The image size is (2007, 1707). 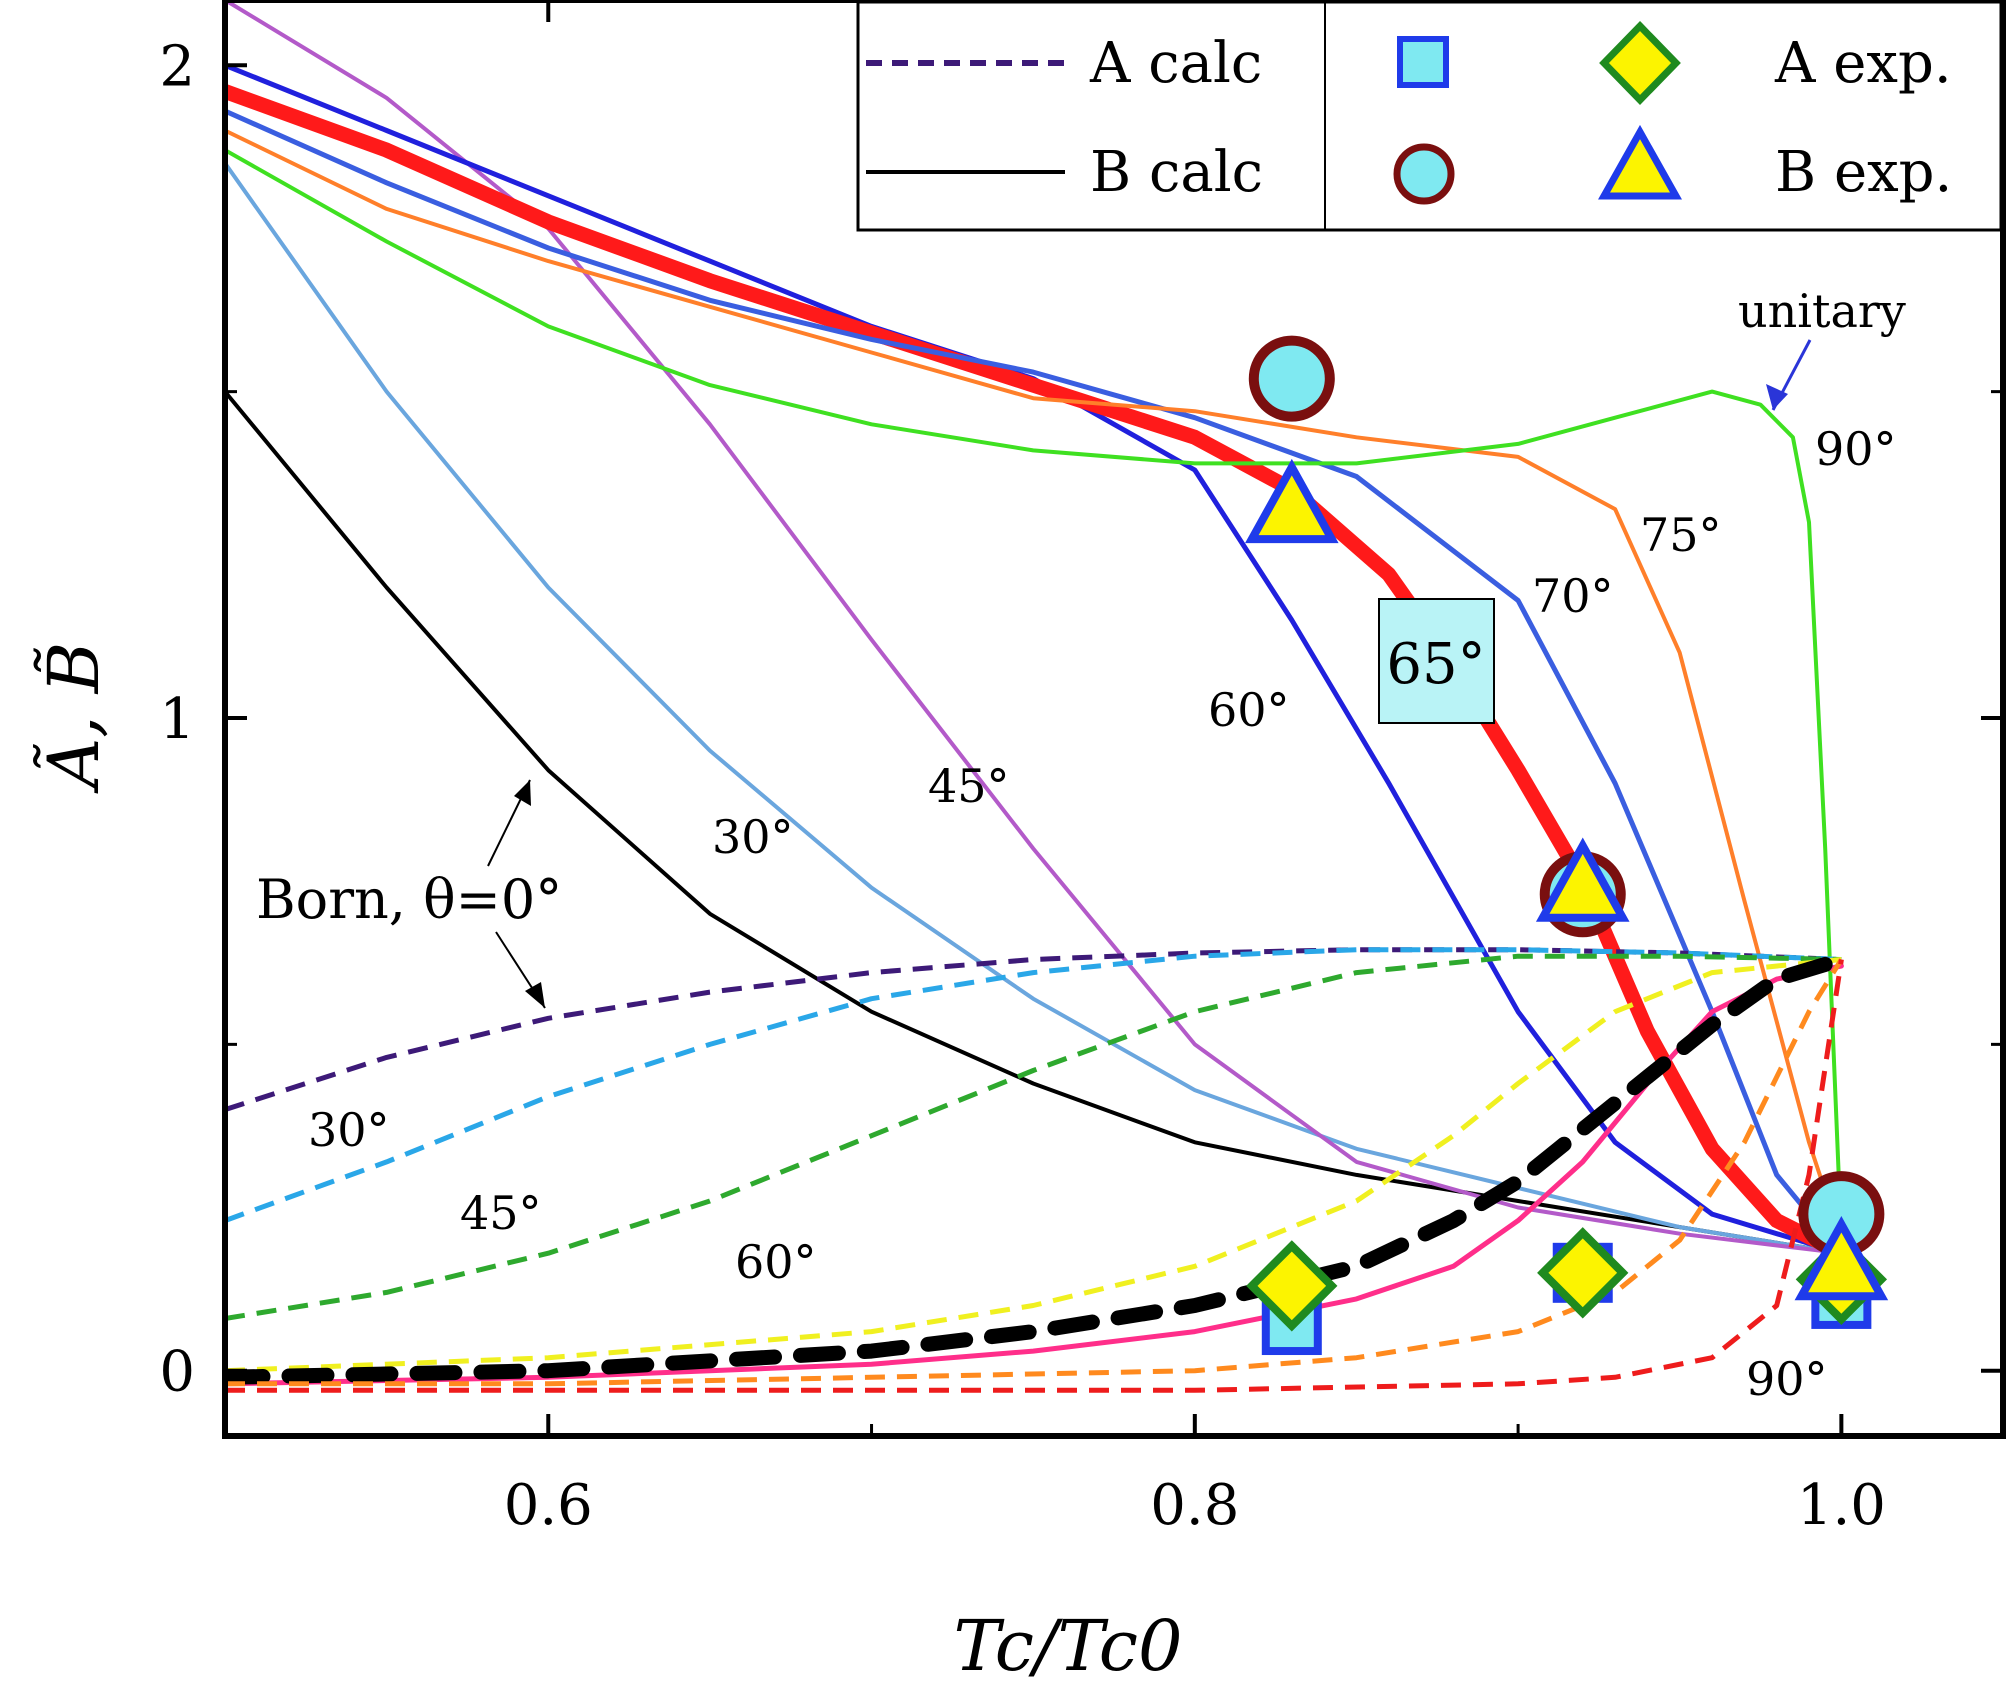 I want to click on legend-a-calc-label: A calc, so click(x=1175, y=63).